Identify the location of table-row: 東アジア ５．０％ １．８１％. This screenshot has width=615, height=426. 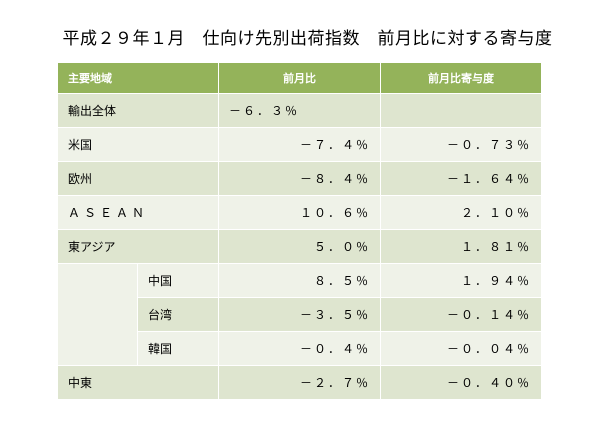
(299, 246).